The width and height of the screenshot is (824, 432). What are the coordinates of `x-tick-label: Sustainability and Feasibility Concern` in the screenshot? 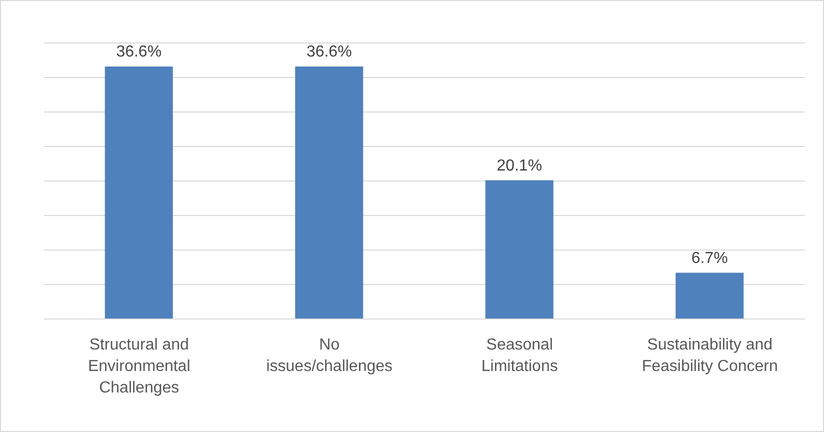 It's located at (710, 355).